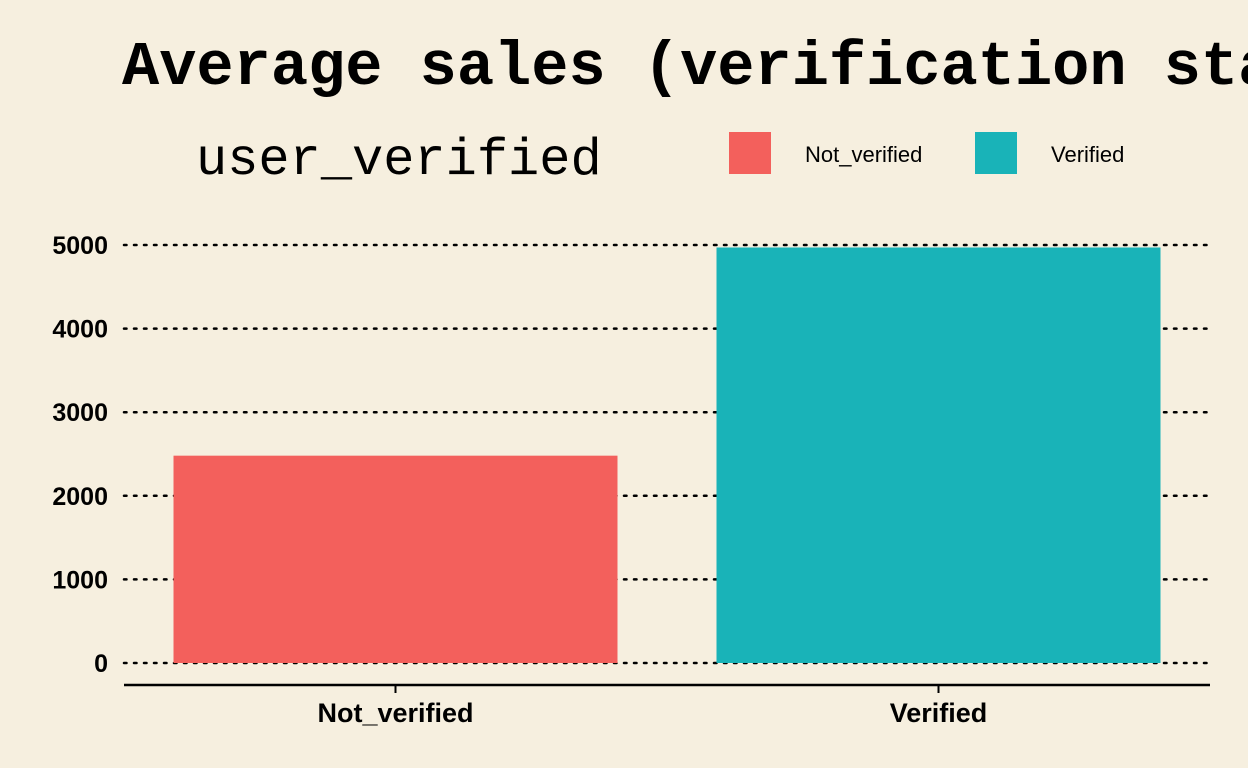 The image size is (1248, 768). I want to click on chart-title: Average sales (verification status), so click(685, 67).